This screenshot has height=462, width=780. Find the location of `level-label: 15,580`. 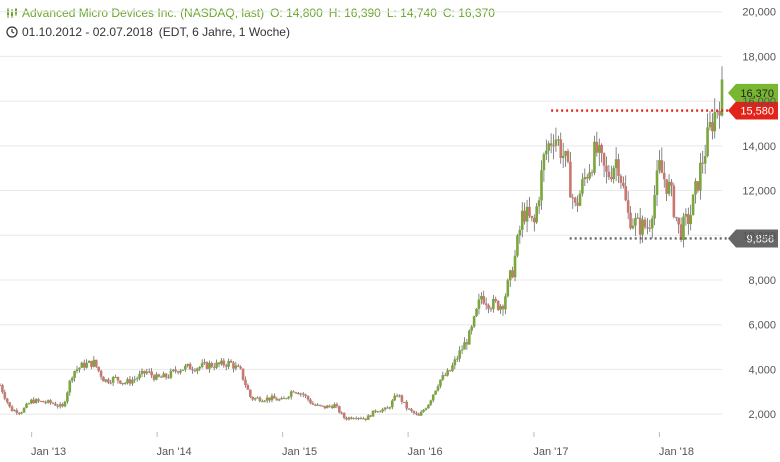

level-label: 15,580 is located at coordinates (757, 112).